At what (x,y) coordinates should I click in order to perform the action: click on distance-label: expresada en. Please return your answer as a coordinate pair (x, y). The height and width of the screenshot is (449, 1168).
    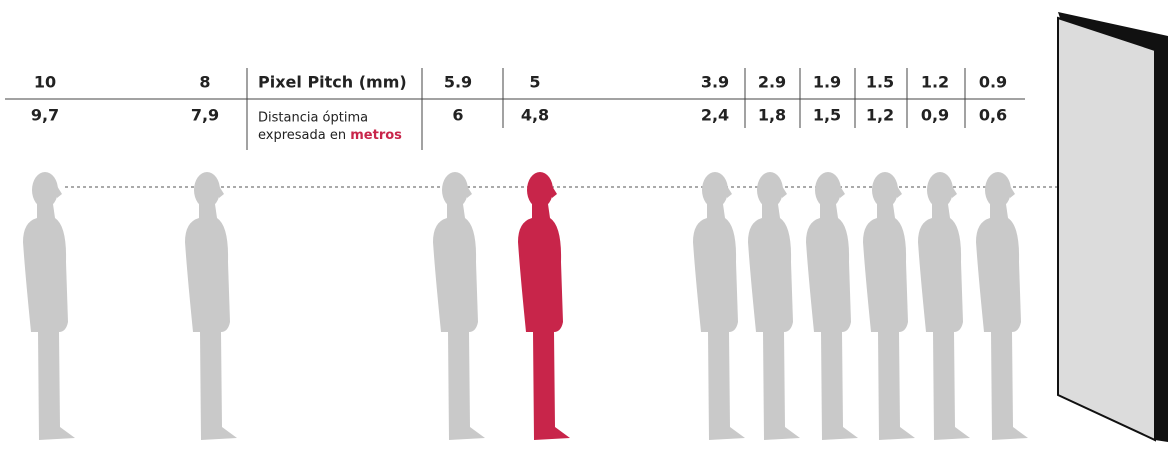
    Looking at the image, I should click on (302, 135).